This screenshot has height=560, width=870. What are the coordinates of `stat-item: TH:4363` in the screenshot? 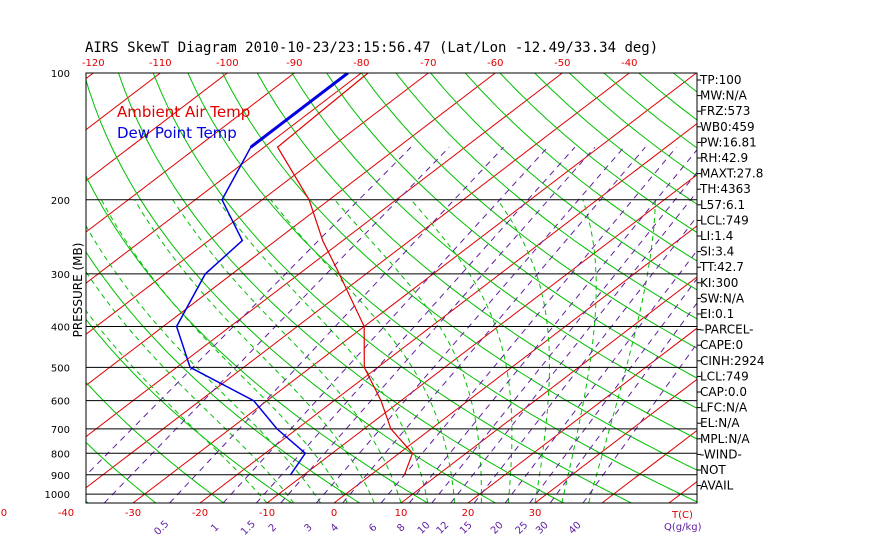 It's located at (725, 189).